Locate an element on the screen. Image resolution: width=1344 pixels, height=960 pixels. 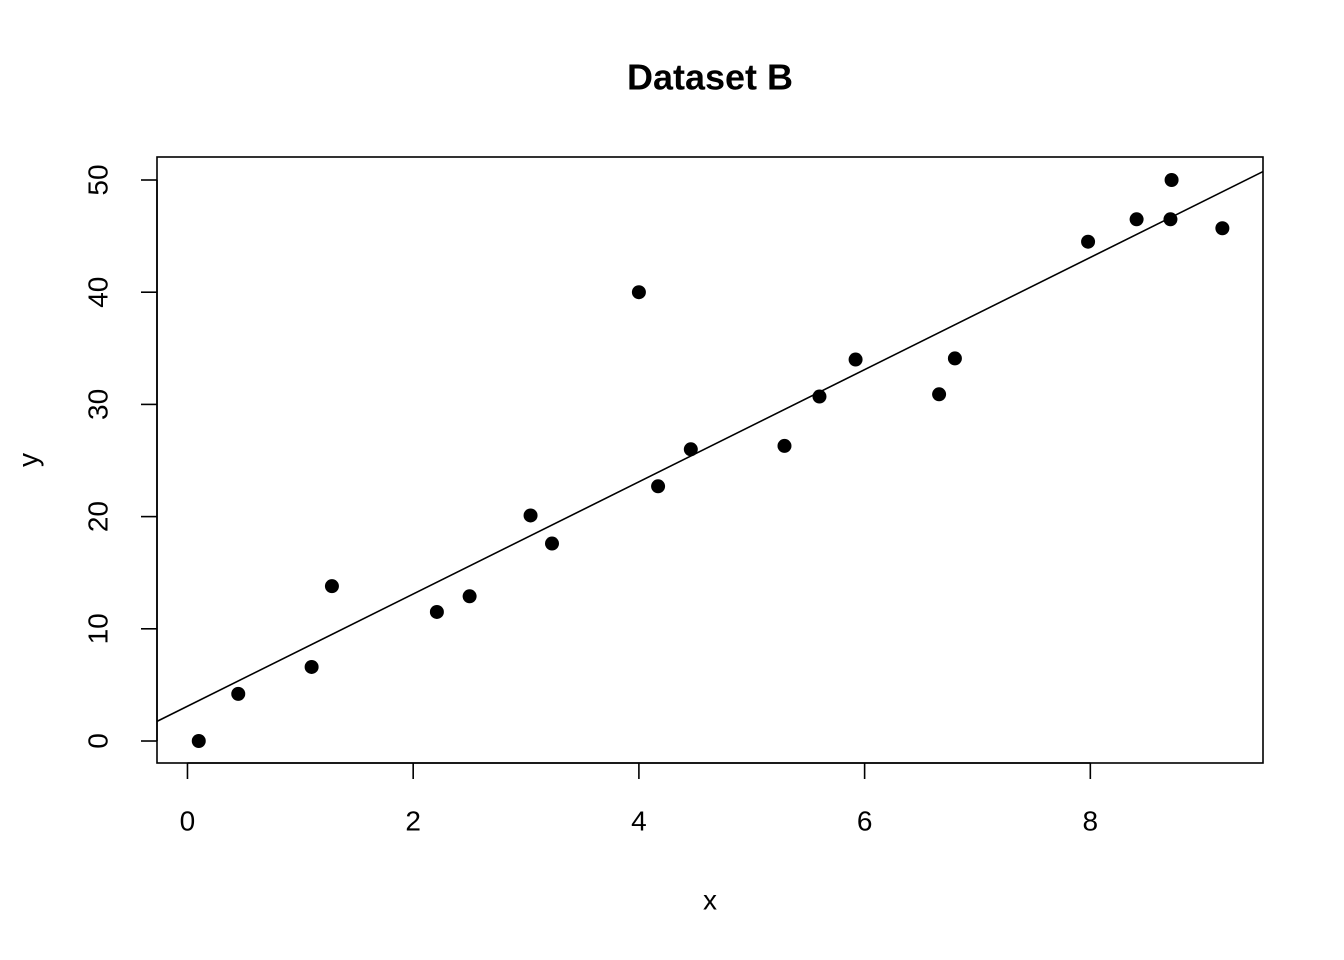
y-tick-label: 30 is located at coordinates (97, 404).